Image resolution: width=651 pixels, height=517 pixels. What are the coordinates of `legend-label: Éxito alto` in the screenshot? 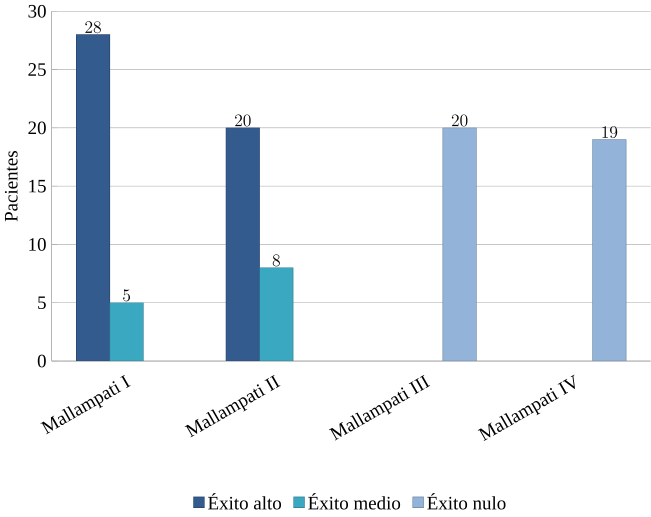 It's located at (245, 501).